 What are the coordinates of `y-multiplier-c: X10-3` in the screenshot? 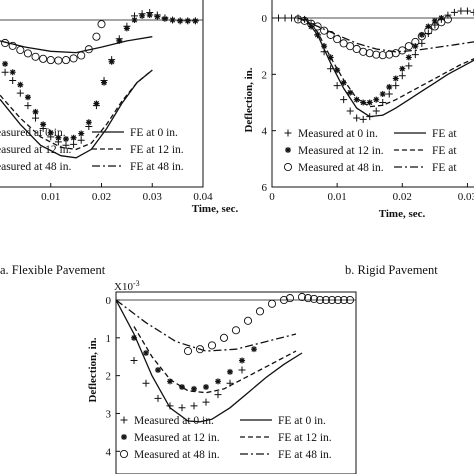 It's located at (127, 286).